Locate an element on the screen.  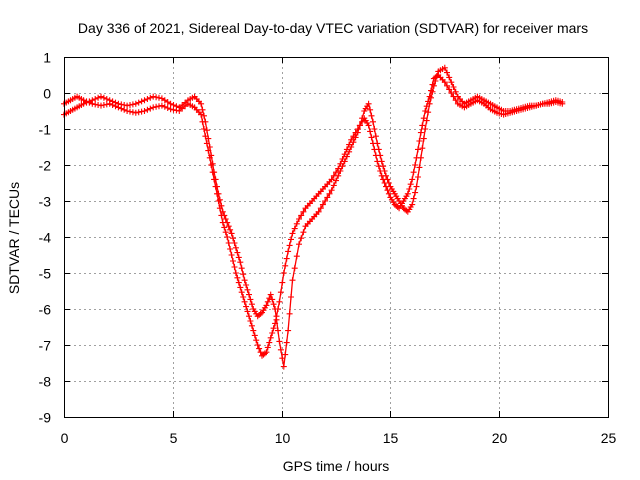
x-tick-label: 0 is located at coordinates (65, 438).